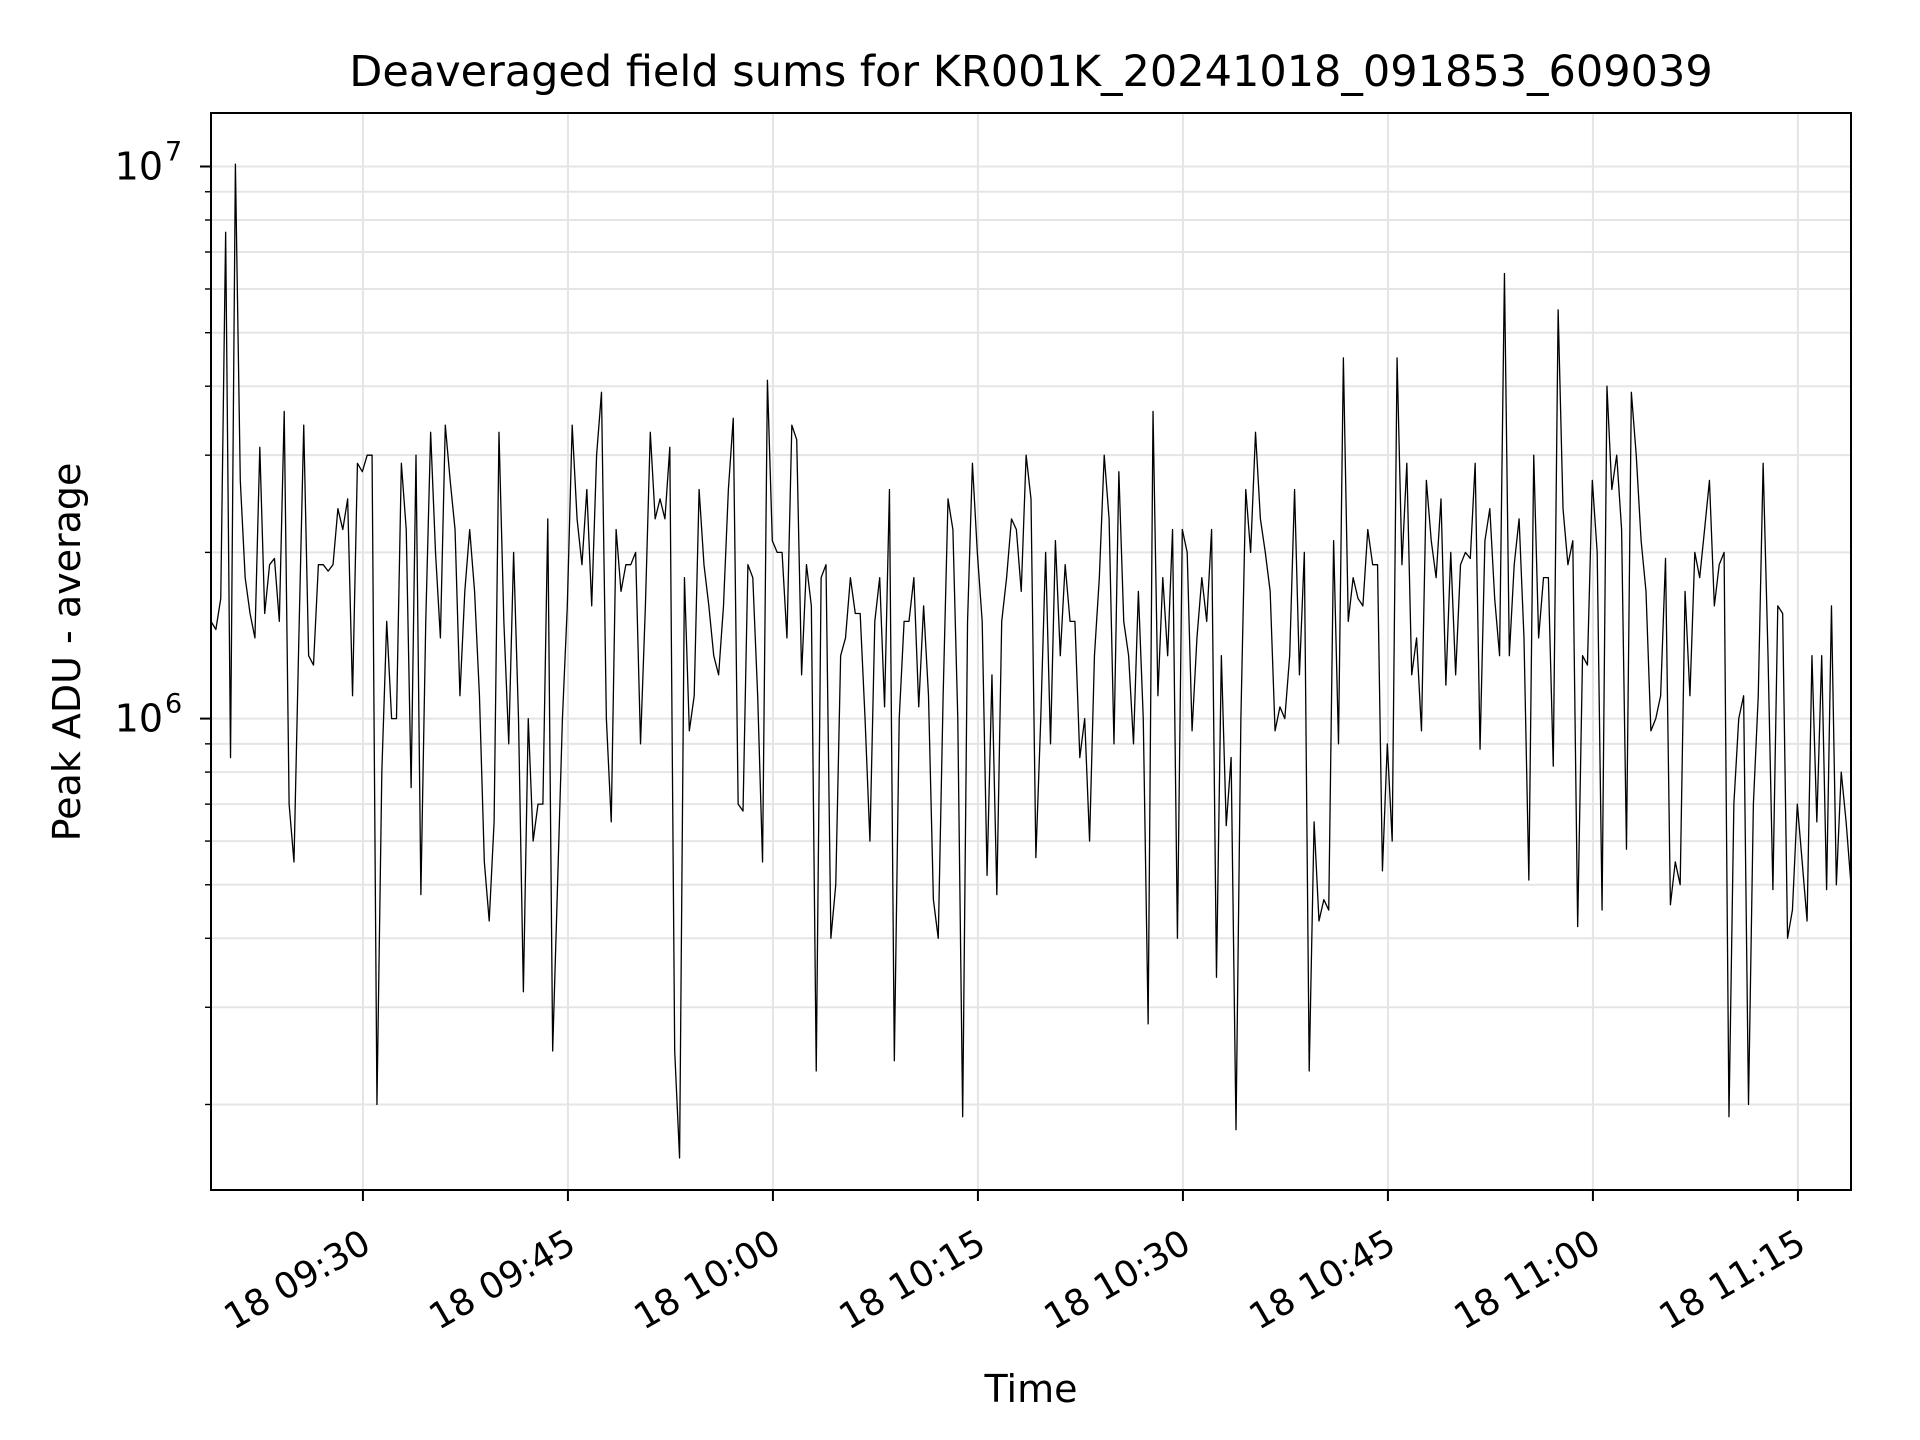  I want to click on x-axis-label: Time, so click(1031, 1389).